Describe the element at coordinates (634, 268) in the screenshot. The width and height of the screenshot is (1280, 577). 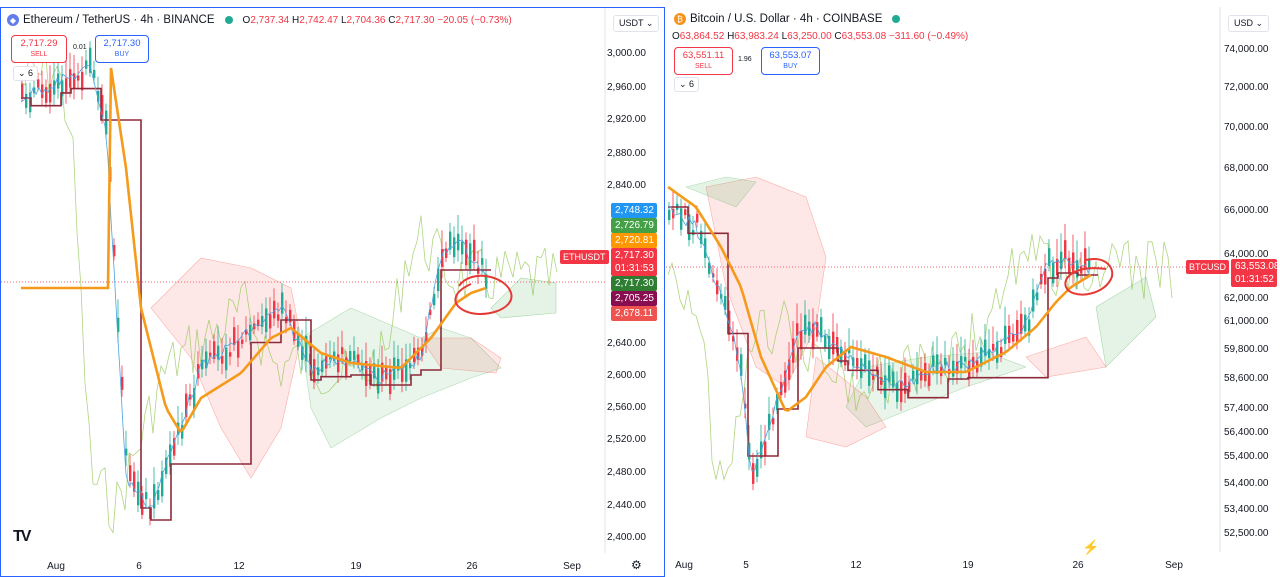
I see `price-tag: 01:31:53` at that location.